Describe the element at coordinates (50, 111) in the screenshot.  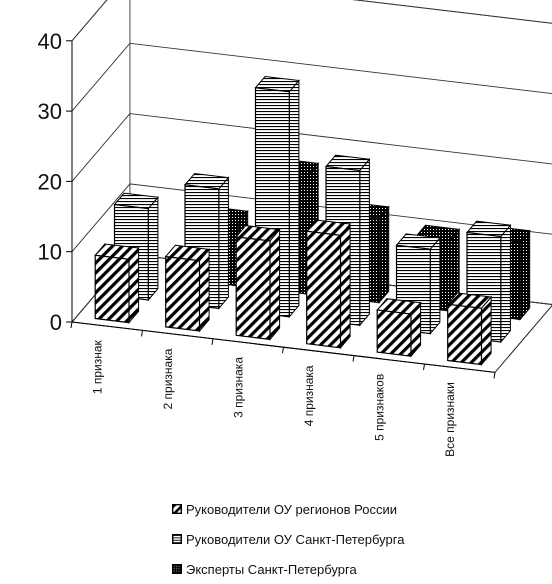
I see `y-tick-label: 30` at that location.